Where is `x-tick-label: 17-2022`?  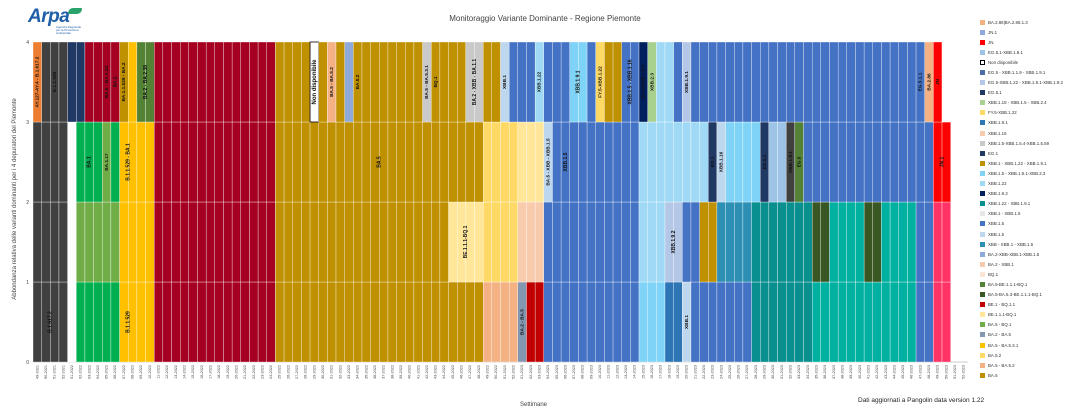
x-tick-label: 17-2022 is located at coordinates (210, 372).